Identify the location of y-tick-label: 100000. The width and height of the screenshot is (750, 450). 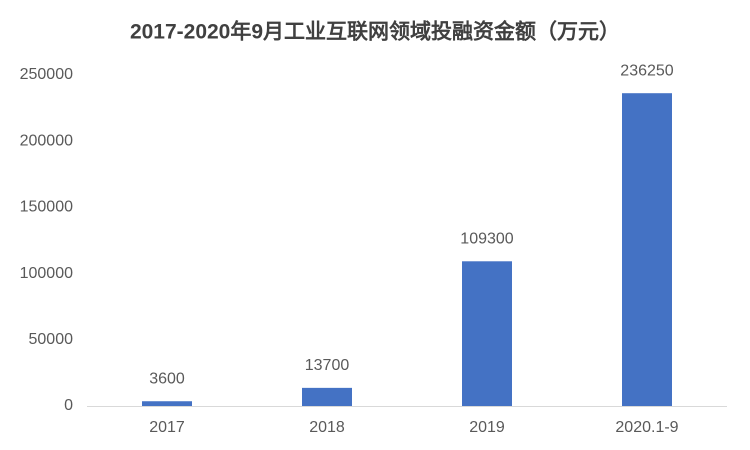
(46, 273).